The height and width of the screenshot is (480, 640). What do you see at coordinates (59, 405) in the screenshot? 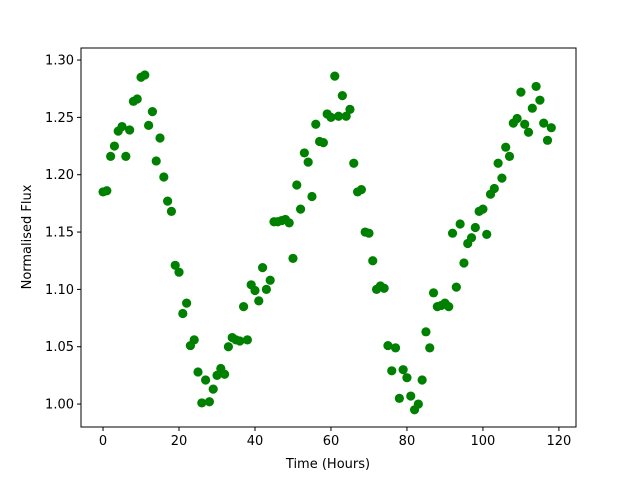
I see `y-tick-label: 1.00` at bounding box center [59, 405].